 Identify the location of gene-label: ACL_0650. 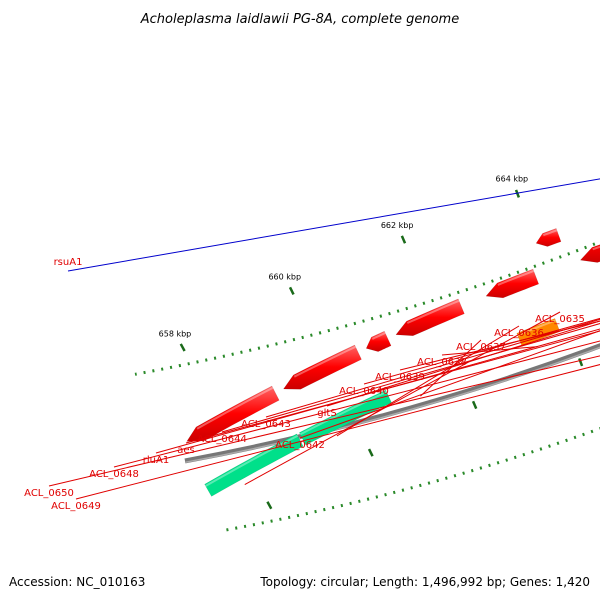
(49, 493).